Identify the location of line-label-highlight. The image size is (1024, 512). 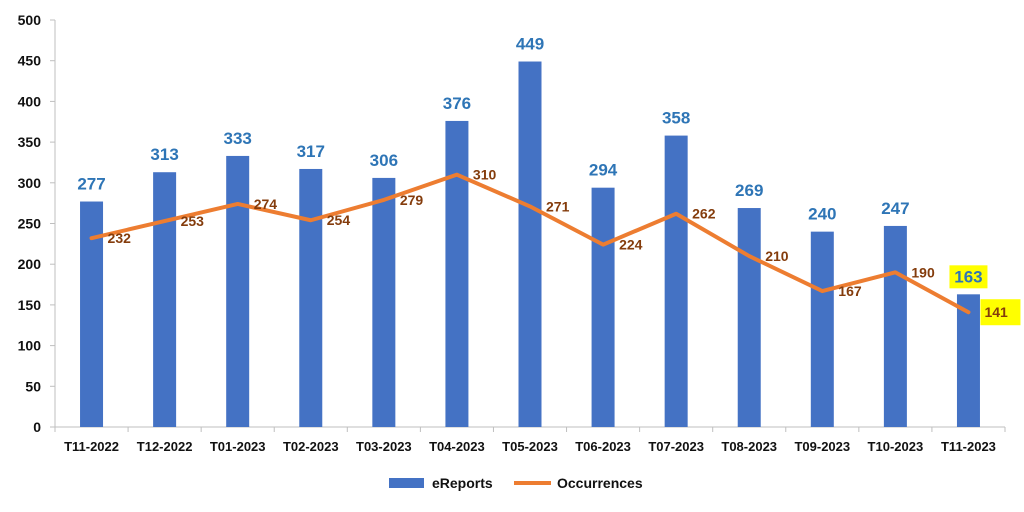
(1000, 312).